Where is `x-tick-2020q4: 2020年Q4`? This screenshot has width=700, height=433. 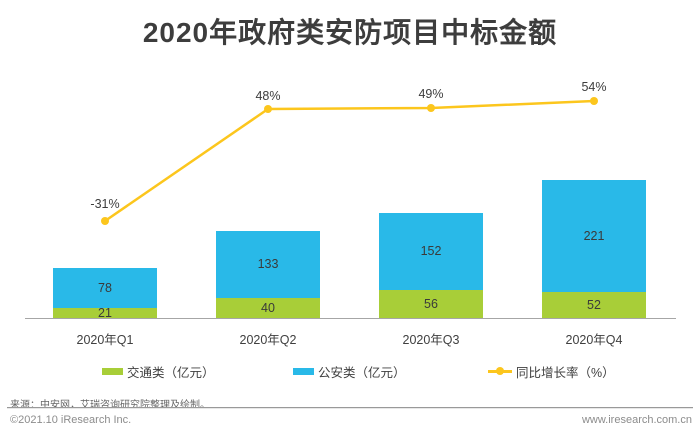
x-tick-2020q4: 2020年Q4 is located at coordinates (594, 340).